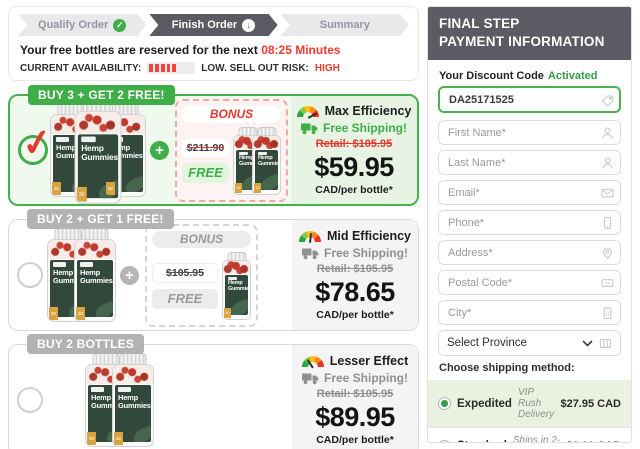 This screenshot has width=640, height=449. I want to click on step-finish-order: Finish Order ↓, so click(213, 25).